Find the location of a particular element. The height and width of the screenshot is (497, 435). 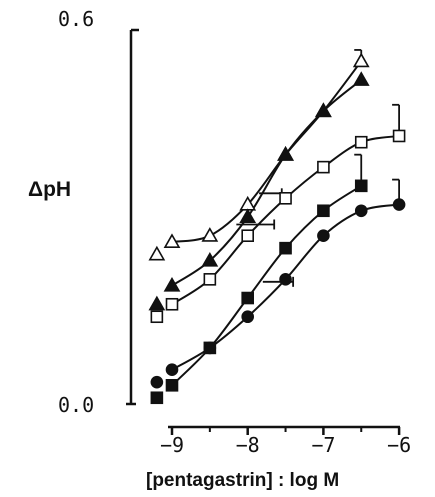

y-tick-label-bottom: 0.0 is located at coordinates (76, 405).